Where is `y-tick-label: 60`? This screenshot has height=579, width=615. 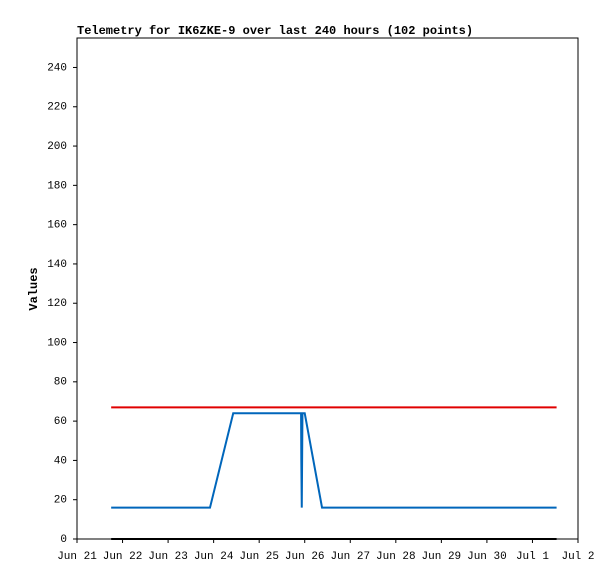
y-tick-label: 60 is located at coordinates (60, 422).